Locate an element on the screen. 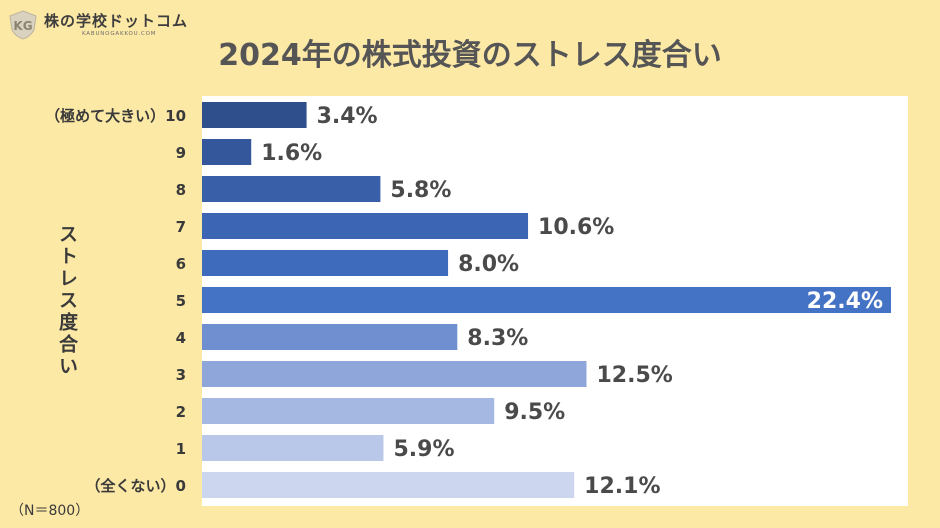  category-label: （極めて大きい）10 is located at coordinates (115, 116).